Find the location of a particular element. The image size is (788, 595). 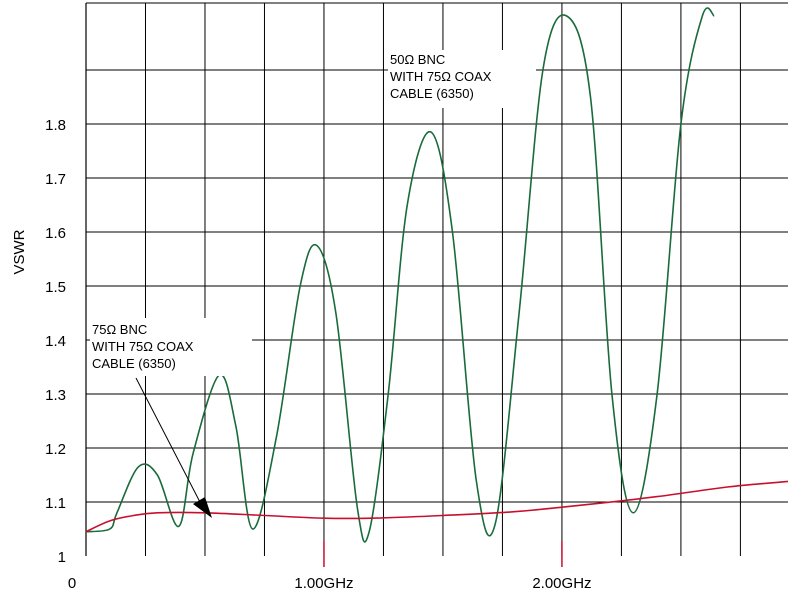

y-tick-label: 1.1 is located at coordinates (55, 503).